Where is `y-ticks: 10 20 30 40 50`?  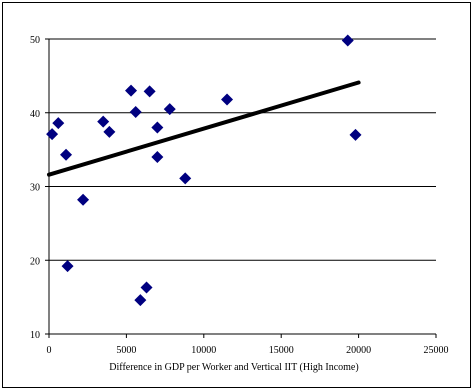
y-ticks: 10 20 30 40 50 is located at coordinates (39, 188).